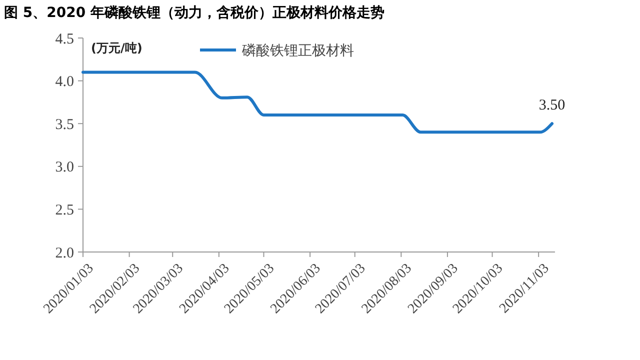 This screenshot has width=640, height=360. I want to click on legend-label: 磷酸铁锂正极材料, so click(297, 50).